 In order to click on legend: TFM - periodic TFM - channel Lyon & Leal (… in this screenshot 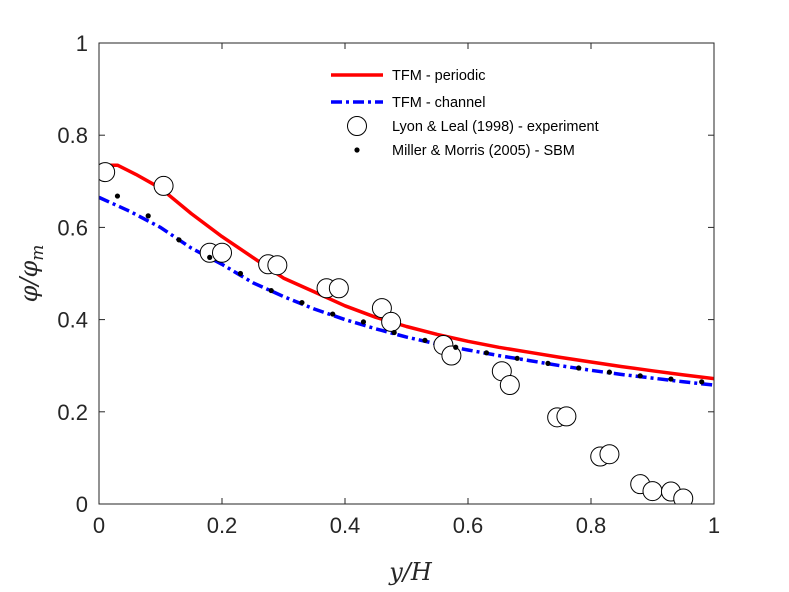, I will do `click(465, 113)`.